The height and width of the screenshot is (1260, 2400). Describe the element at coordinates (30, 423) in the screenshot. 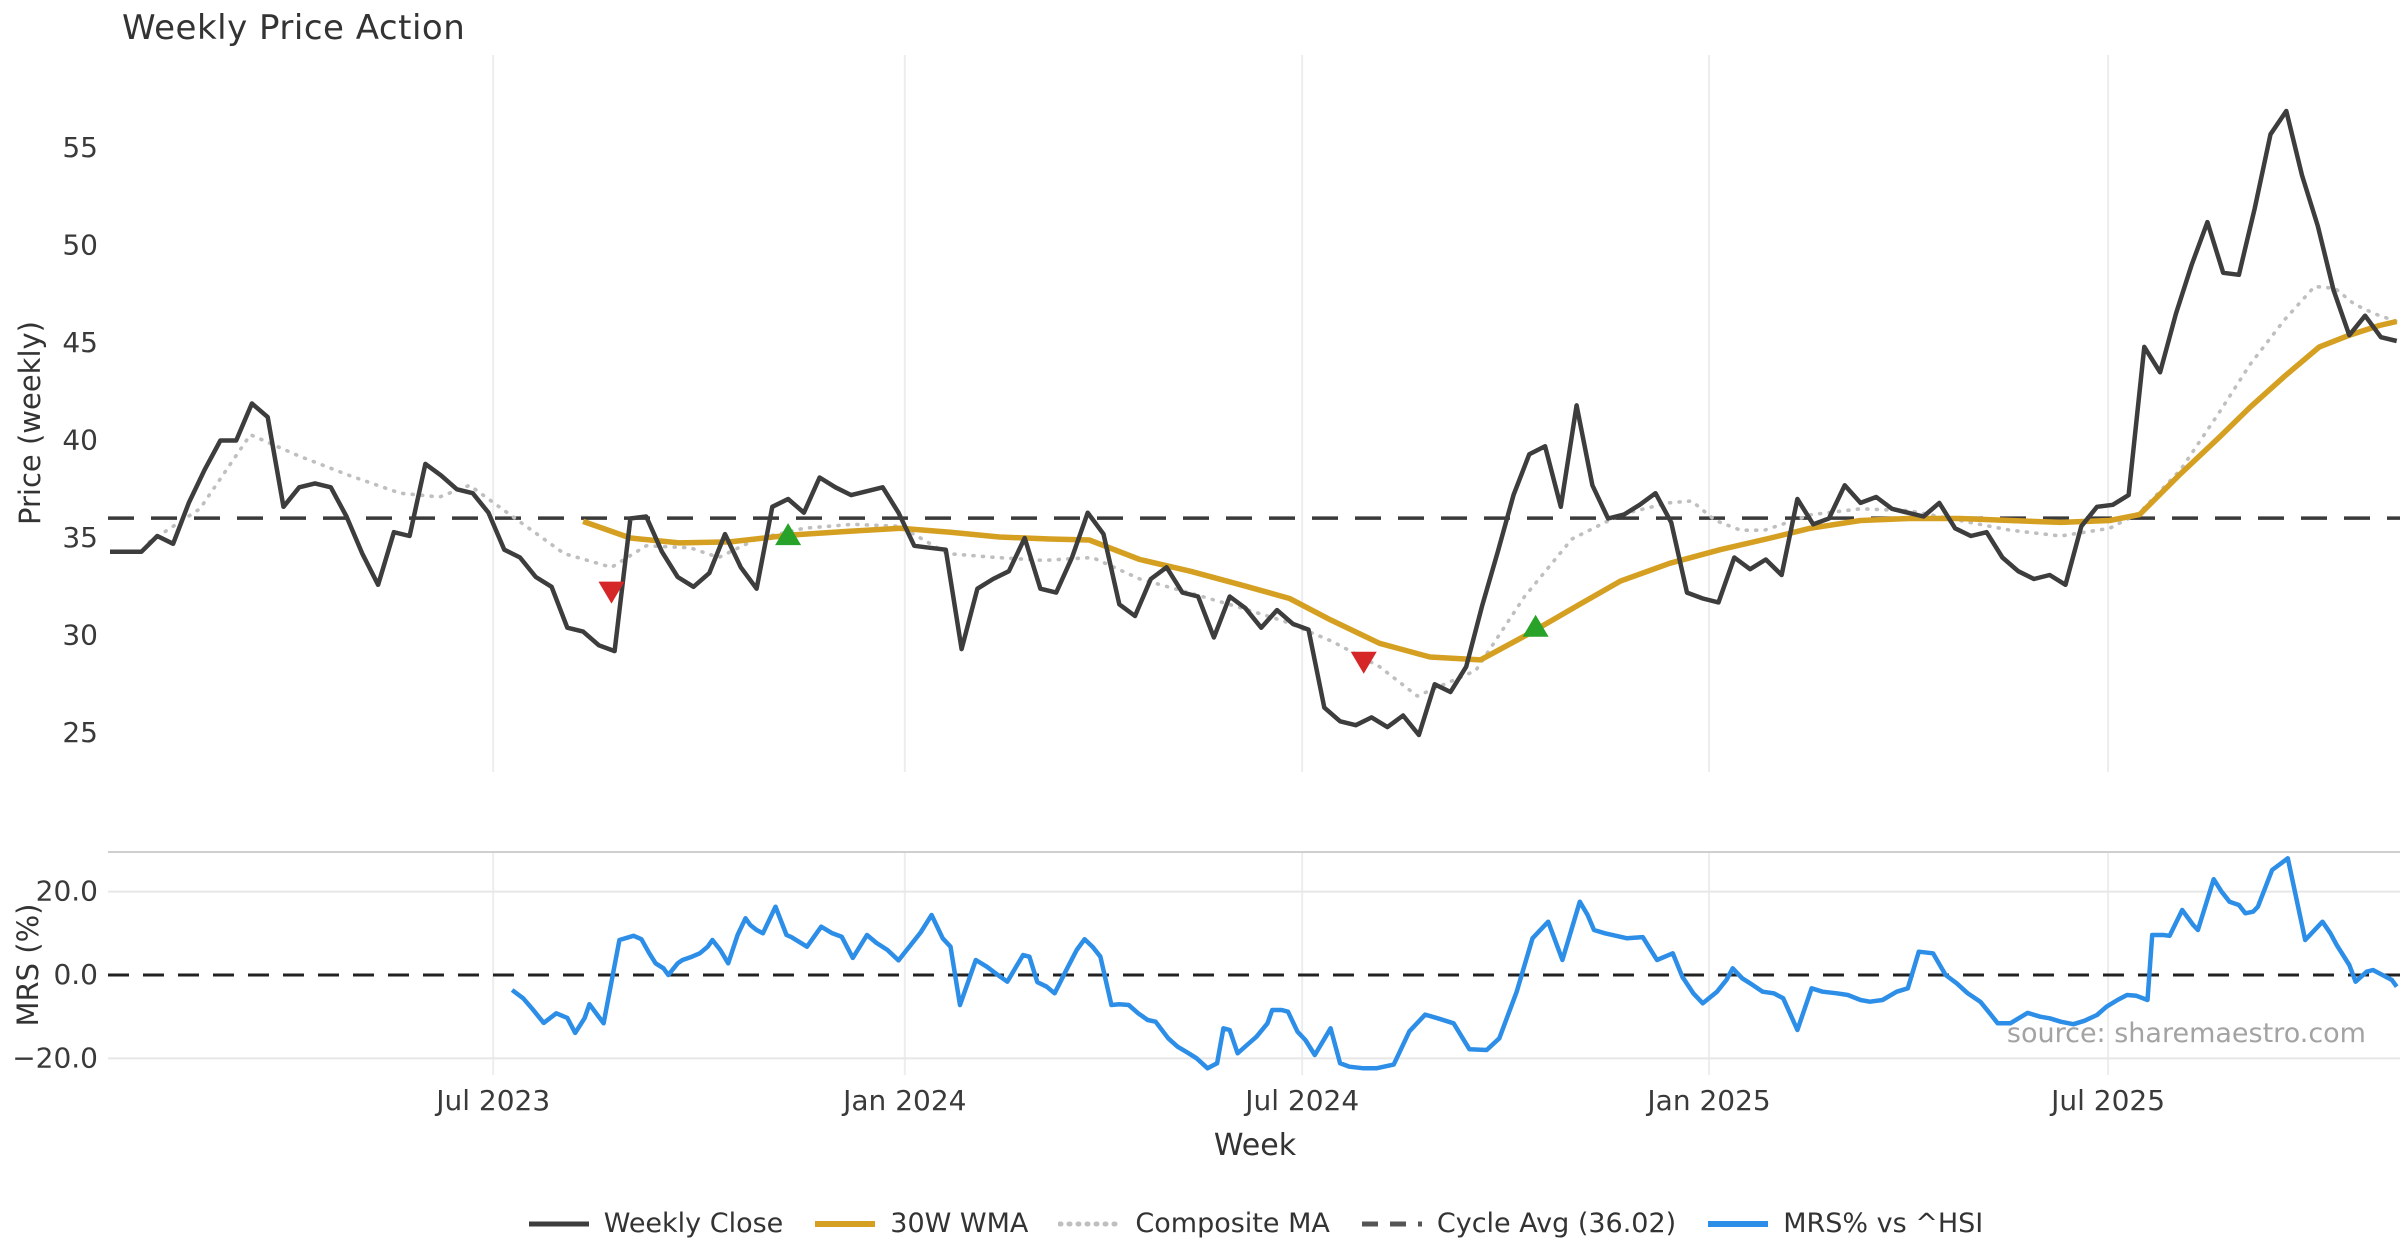

I see `price-axis-label: Price (weekly)` at that location.